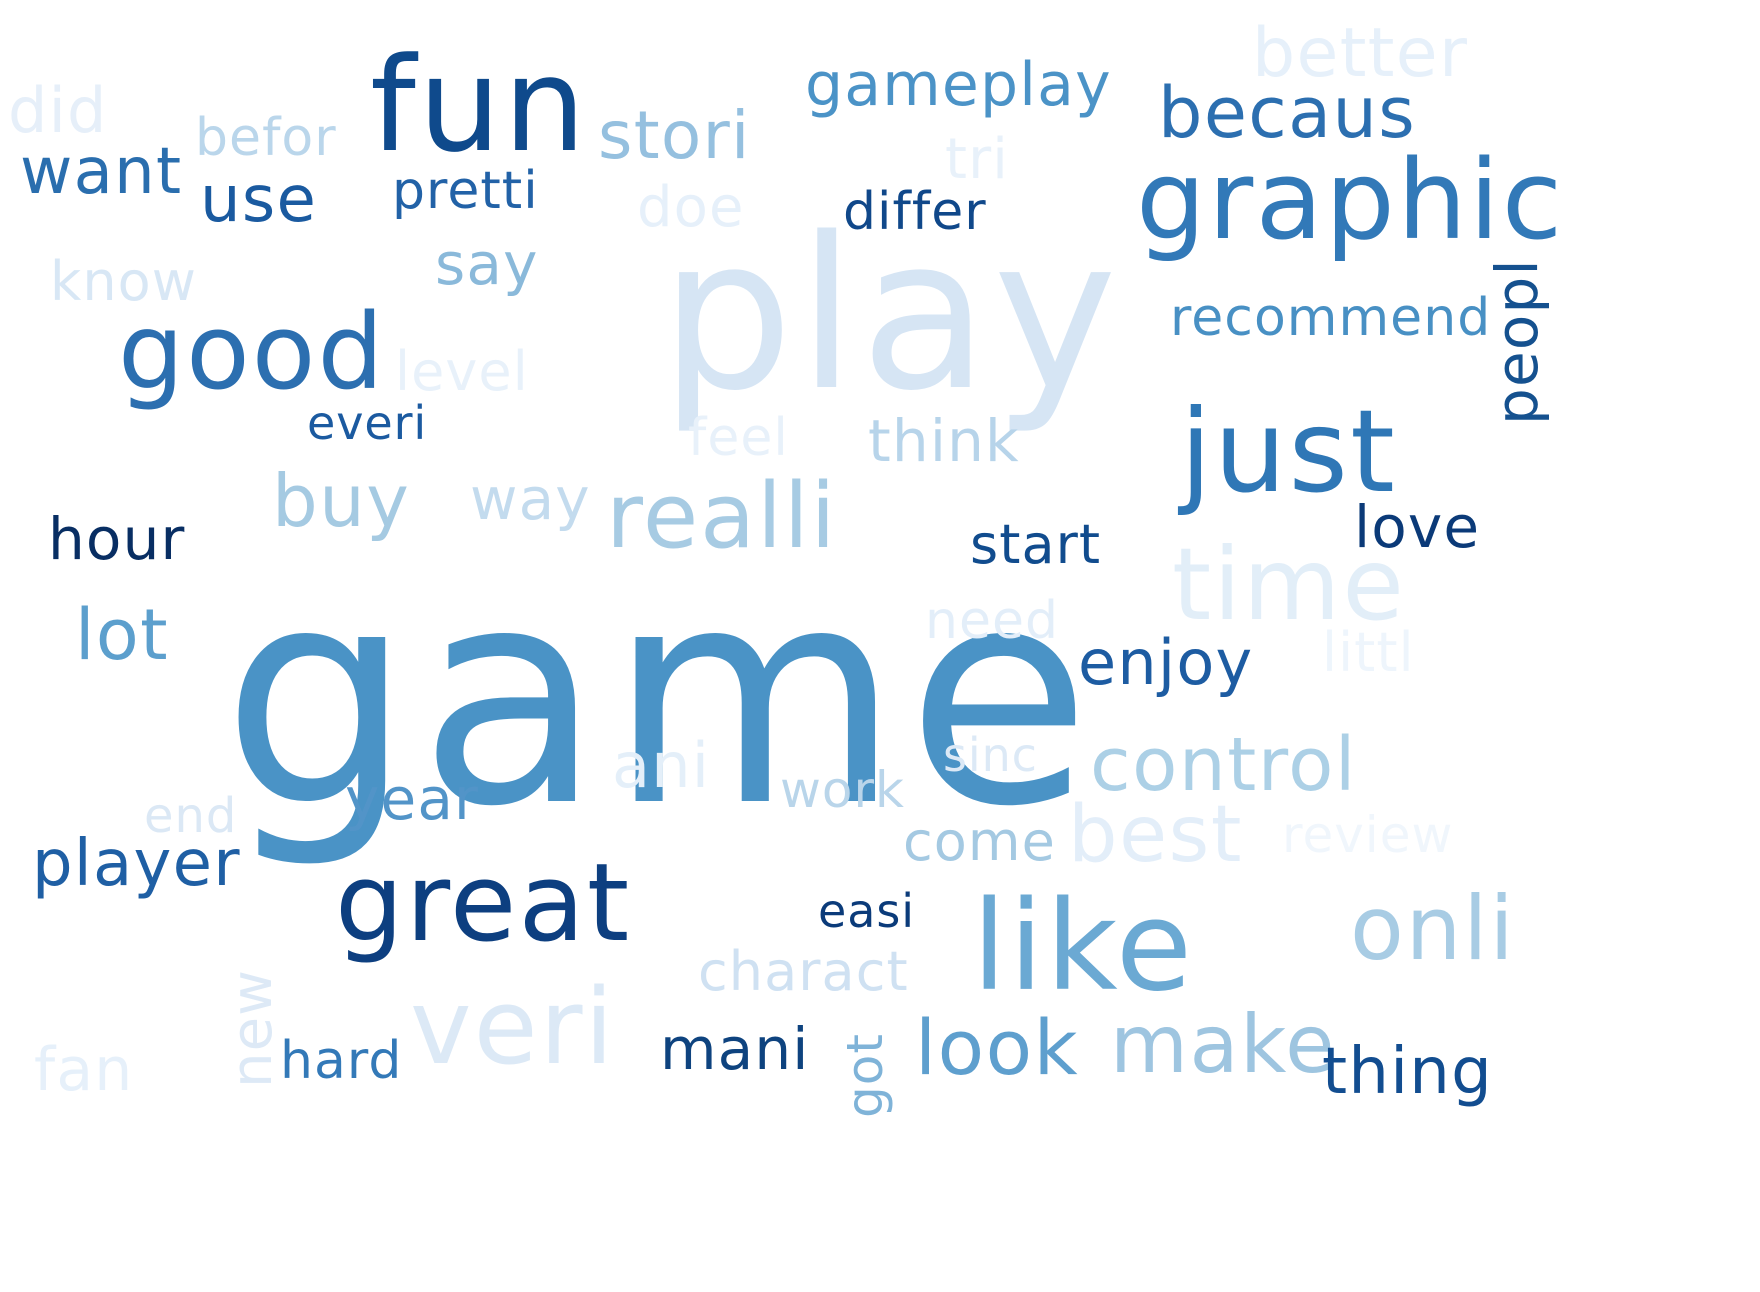 The width and height of the screenshot is (1760, 1292). Describe the element at coordinates (136, 864) in the screenshot. I see `word-player: player` at that location.